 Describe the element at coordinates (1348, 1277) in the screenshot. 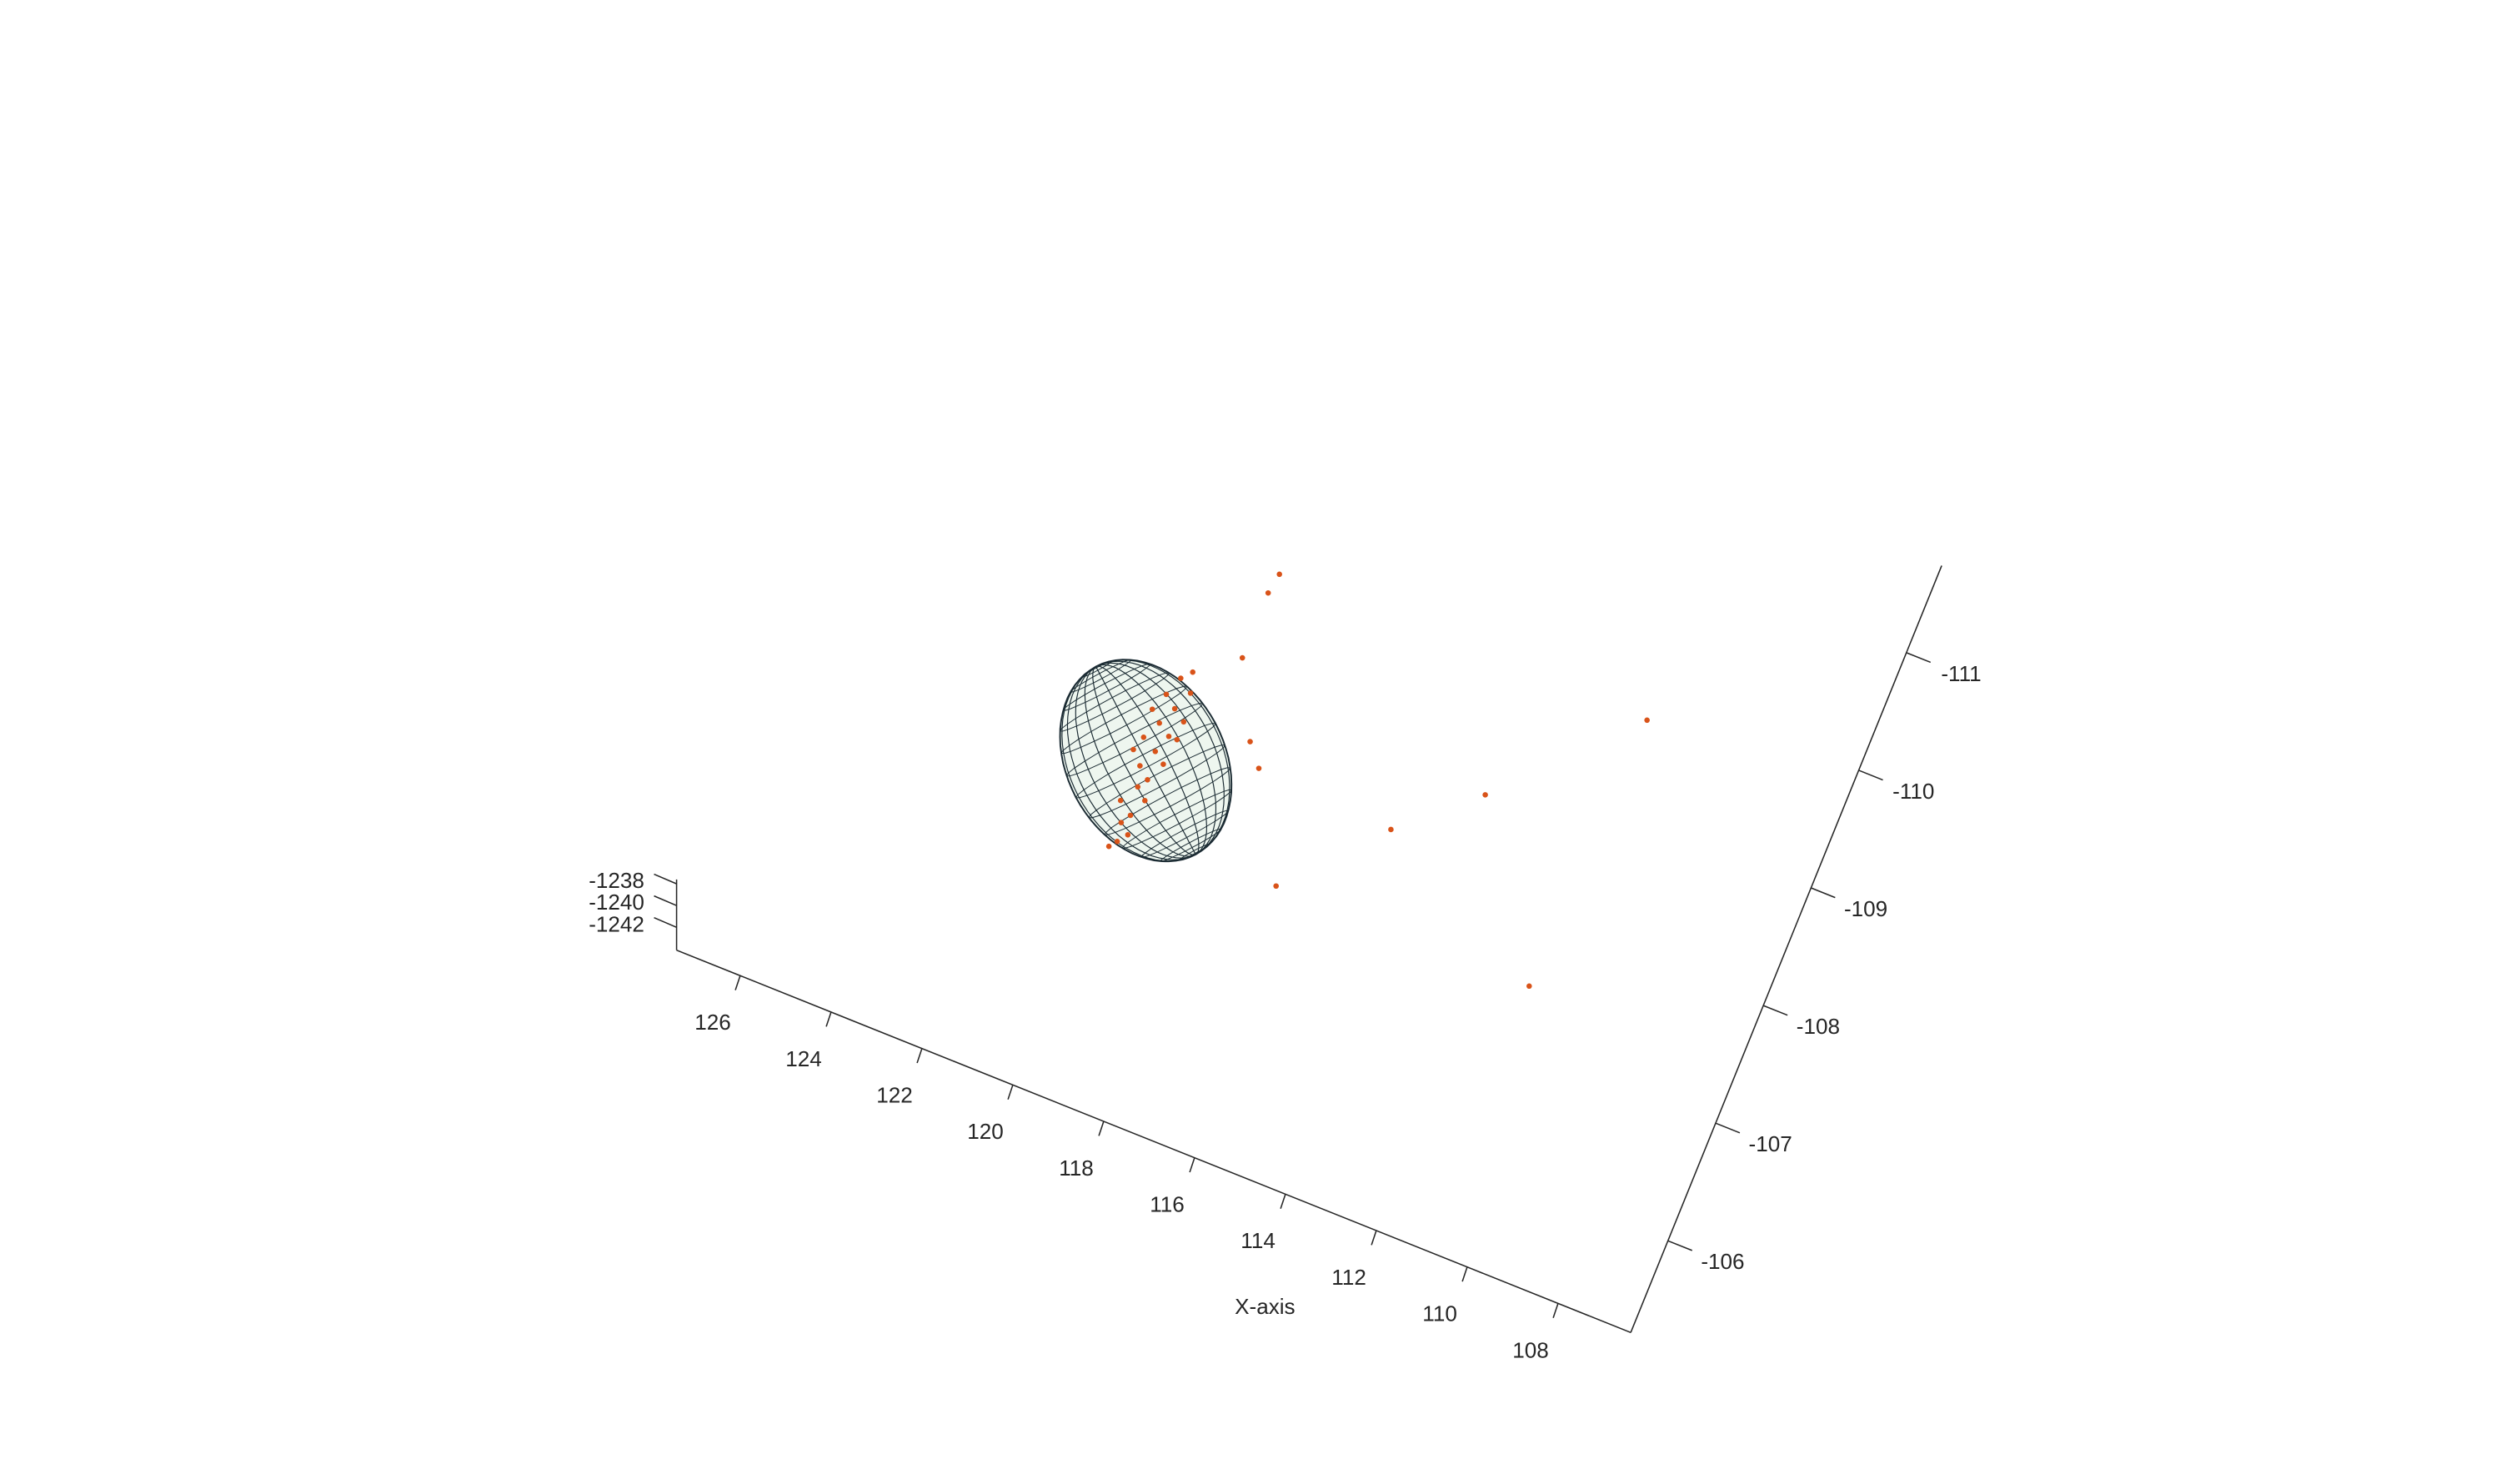

I see `x-tick-label: 112` at that location.